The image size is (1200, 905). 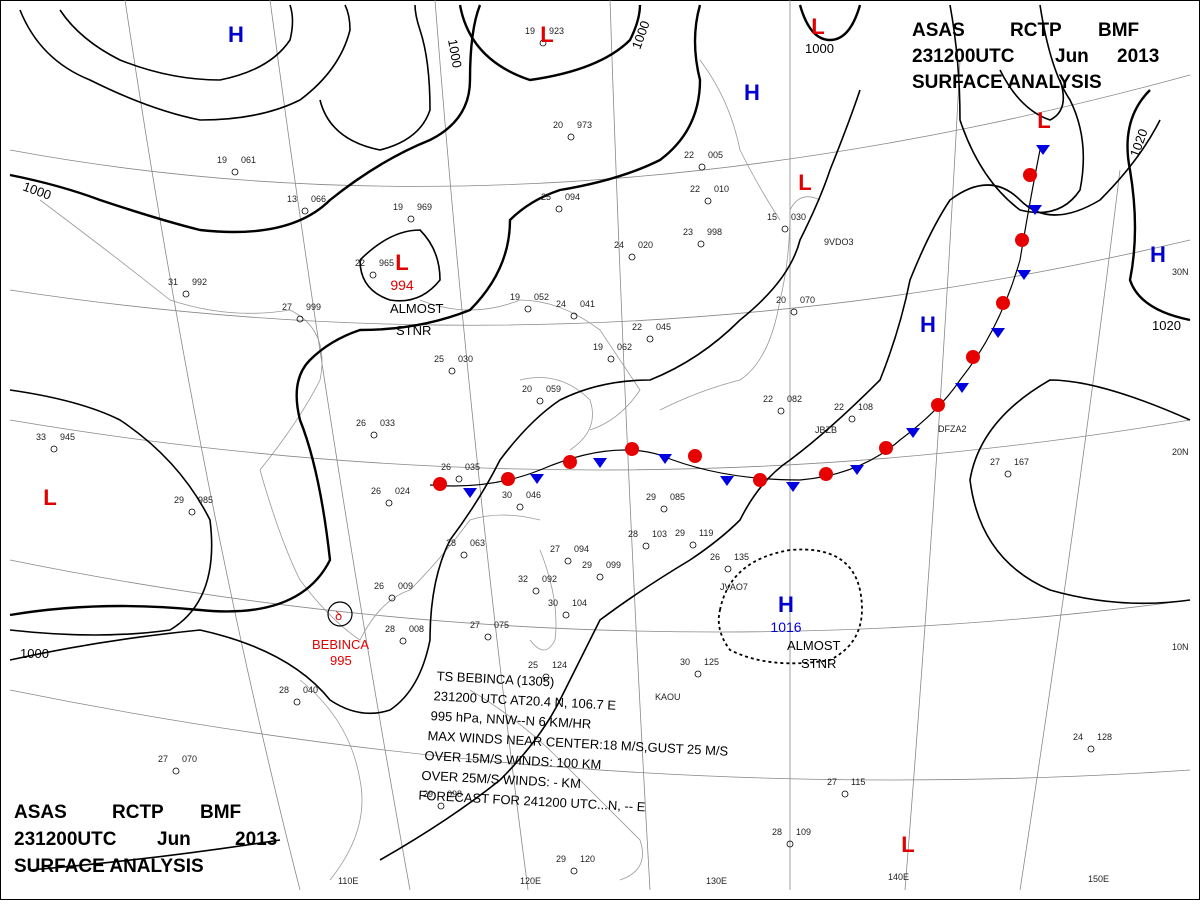 I want to click on latitude-label: 10N, so click(x=1180, y=647).